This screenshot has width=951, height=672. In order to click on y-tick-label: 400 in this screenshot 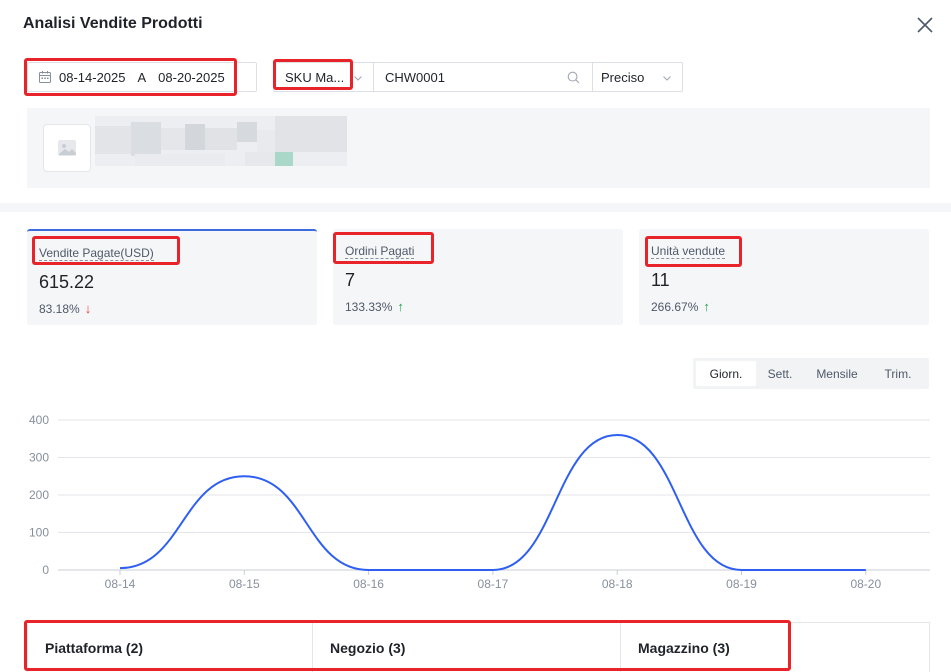, I will do `click(39, 420)`.